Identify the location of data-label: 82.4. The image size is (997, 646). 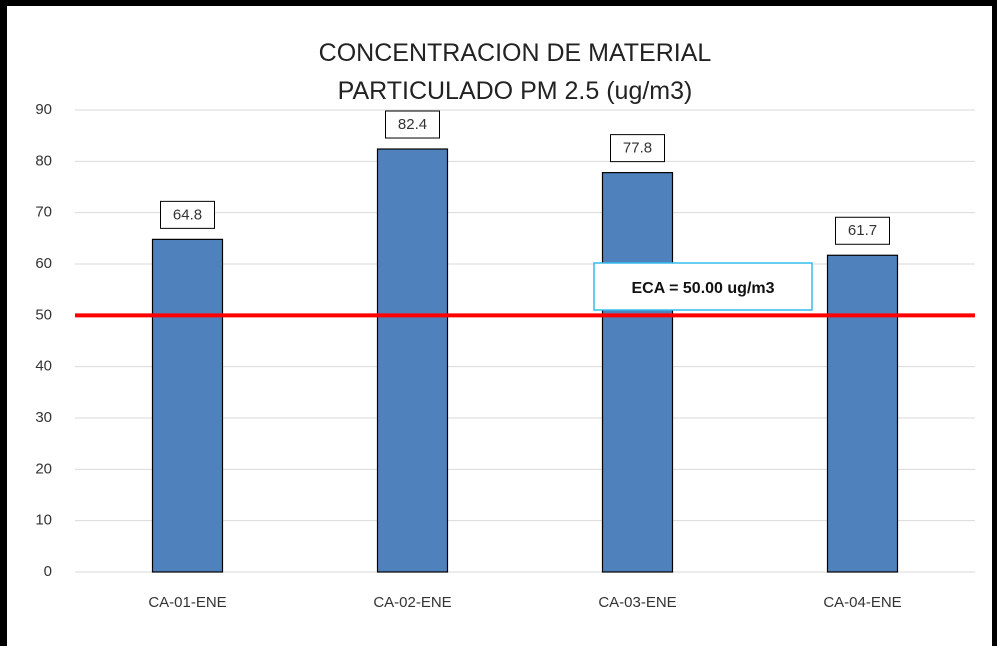
(412, 124).